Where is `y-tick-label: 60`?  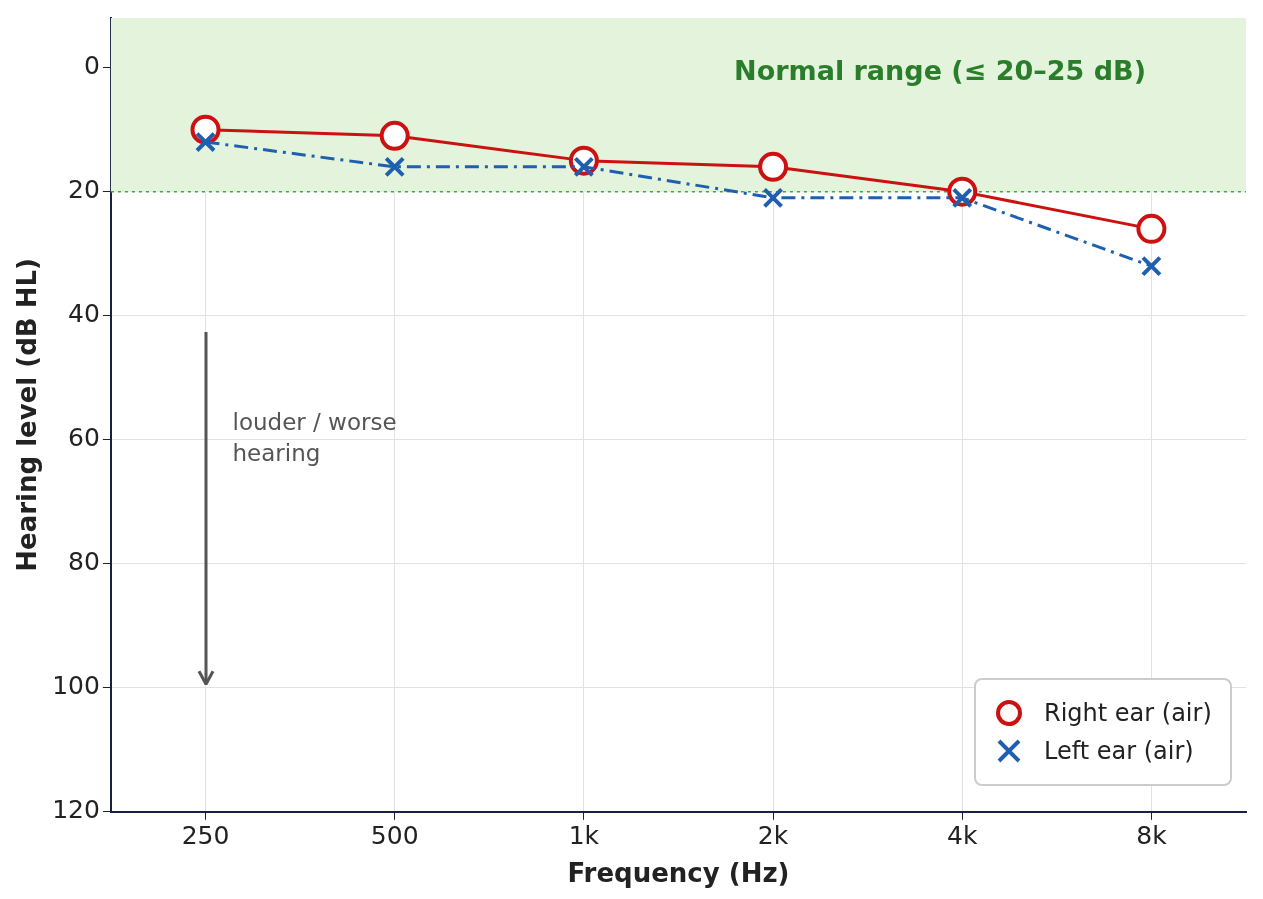
y-tick-label: 60 is located at coordinates (84, 438).